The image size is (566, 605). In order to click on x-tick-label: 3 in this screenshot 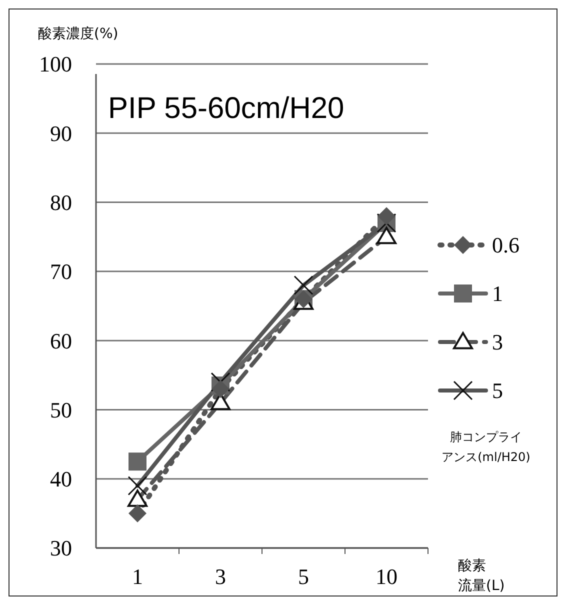, I will do `click(220, 576)`.